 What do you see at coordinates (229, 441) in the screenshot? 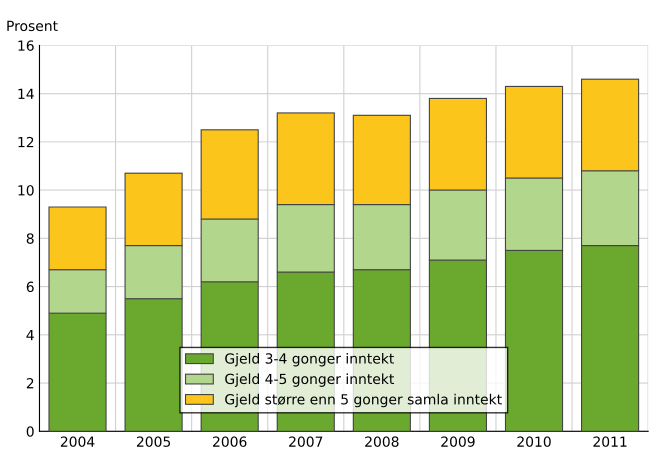
I see `x-tick-label: 2006` at bounding box center [229, 441].